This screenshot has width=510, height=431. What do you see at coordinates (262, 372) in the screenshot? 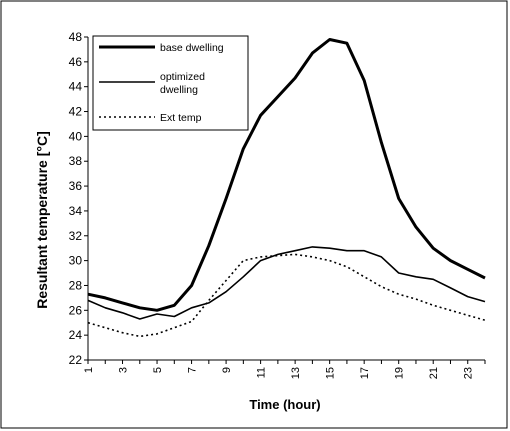
I see `x-tick-label: 11` at bounding box center [262, 372].